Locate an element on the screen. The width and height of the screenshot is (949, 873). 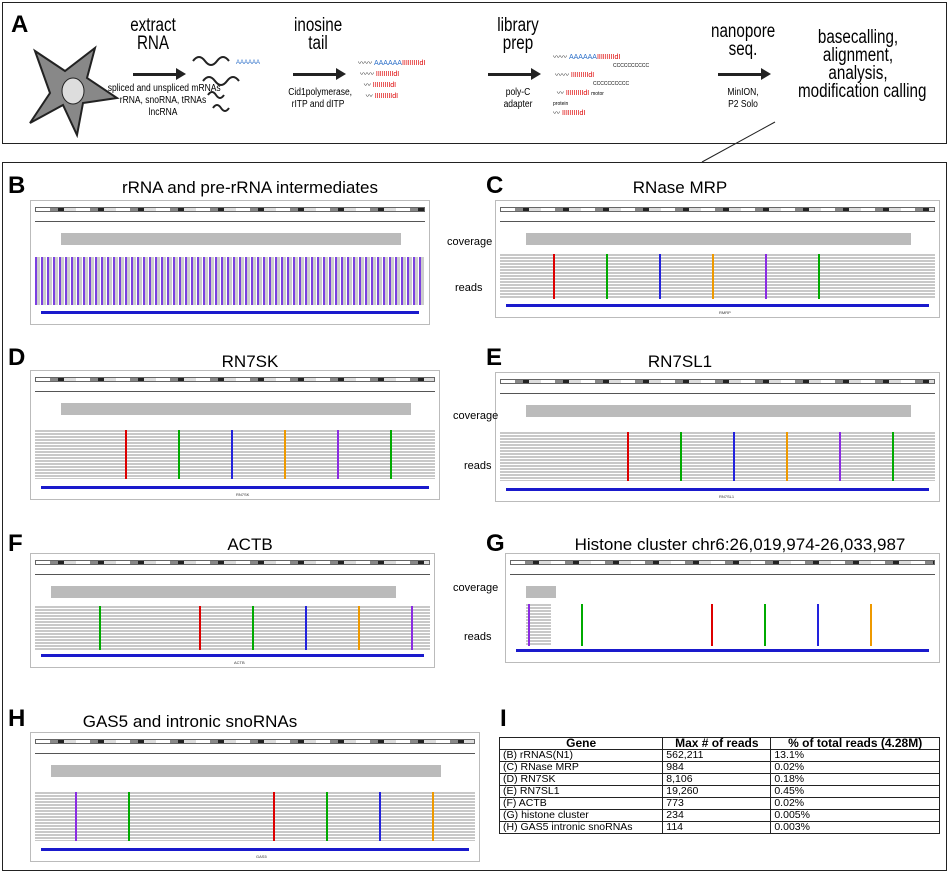
table-cell: (F) ACTB is located at coordinates (581, 803).